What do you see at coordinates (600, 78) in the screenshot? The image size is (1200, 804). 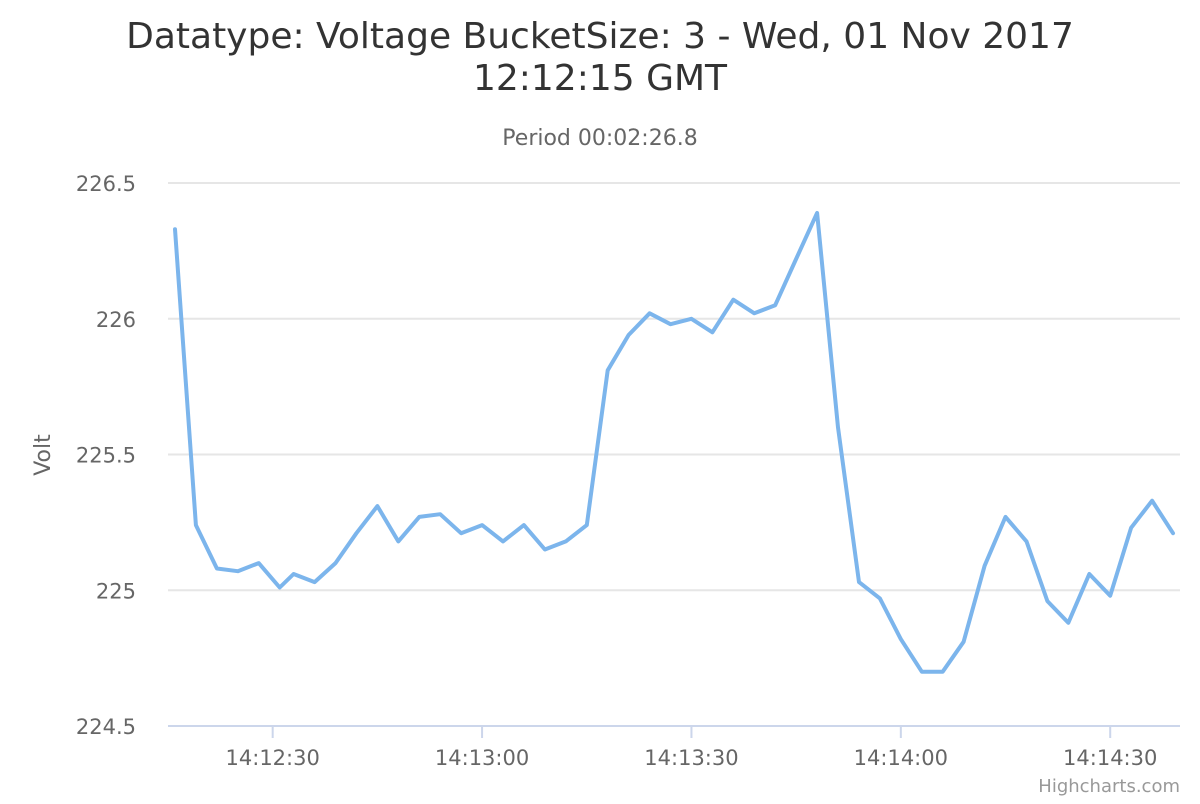 I see `chart-title-line2: 12:12:15 GMT` at bounding box center [600, 78].